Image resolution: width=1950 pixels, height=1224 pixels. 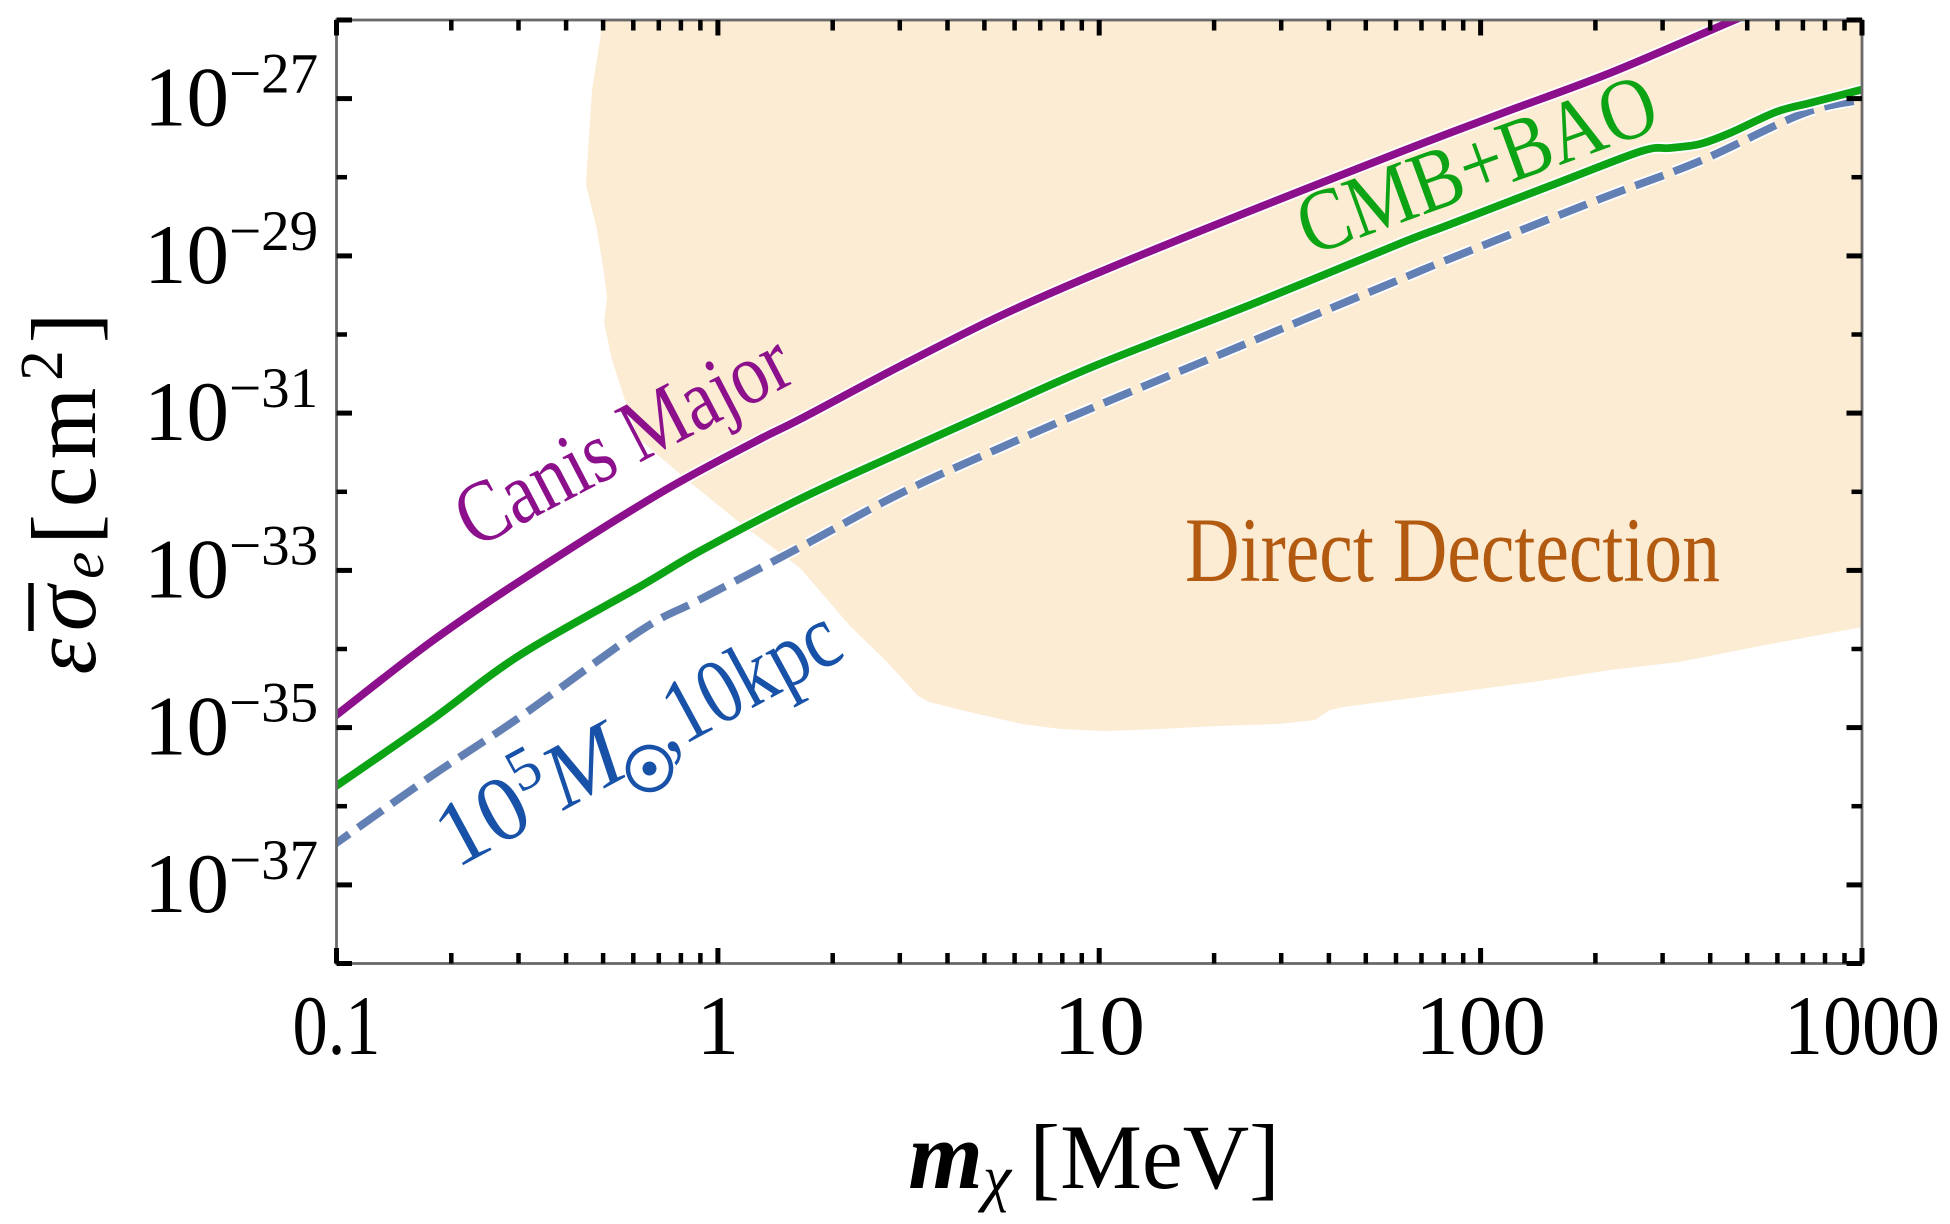 What do you see at coordinates (1099, 1026) in the screenshot?
I see `svg-text: 10` at bounding box center [1099, 1026].